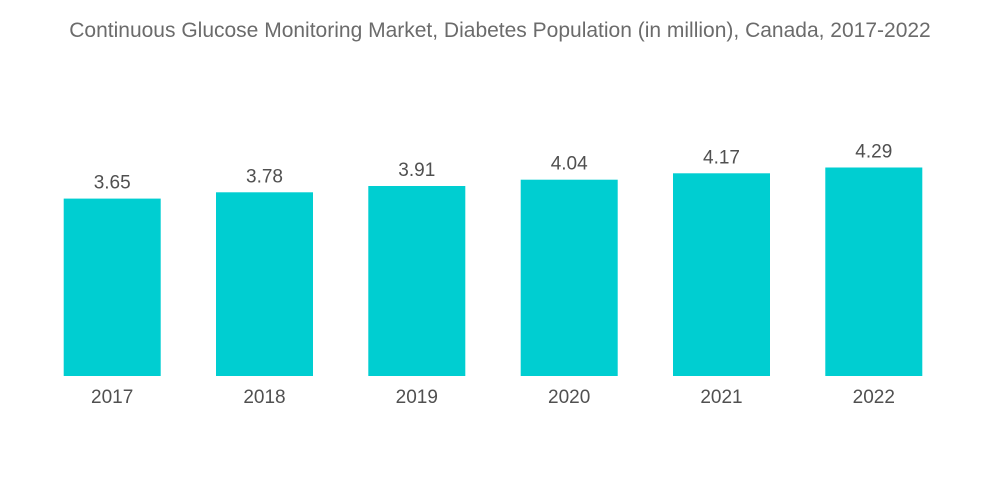  Describe the element at coordinates (417, 397) in the screenshot. I see `x-tick-label-2019: 2019` at that location.